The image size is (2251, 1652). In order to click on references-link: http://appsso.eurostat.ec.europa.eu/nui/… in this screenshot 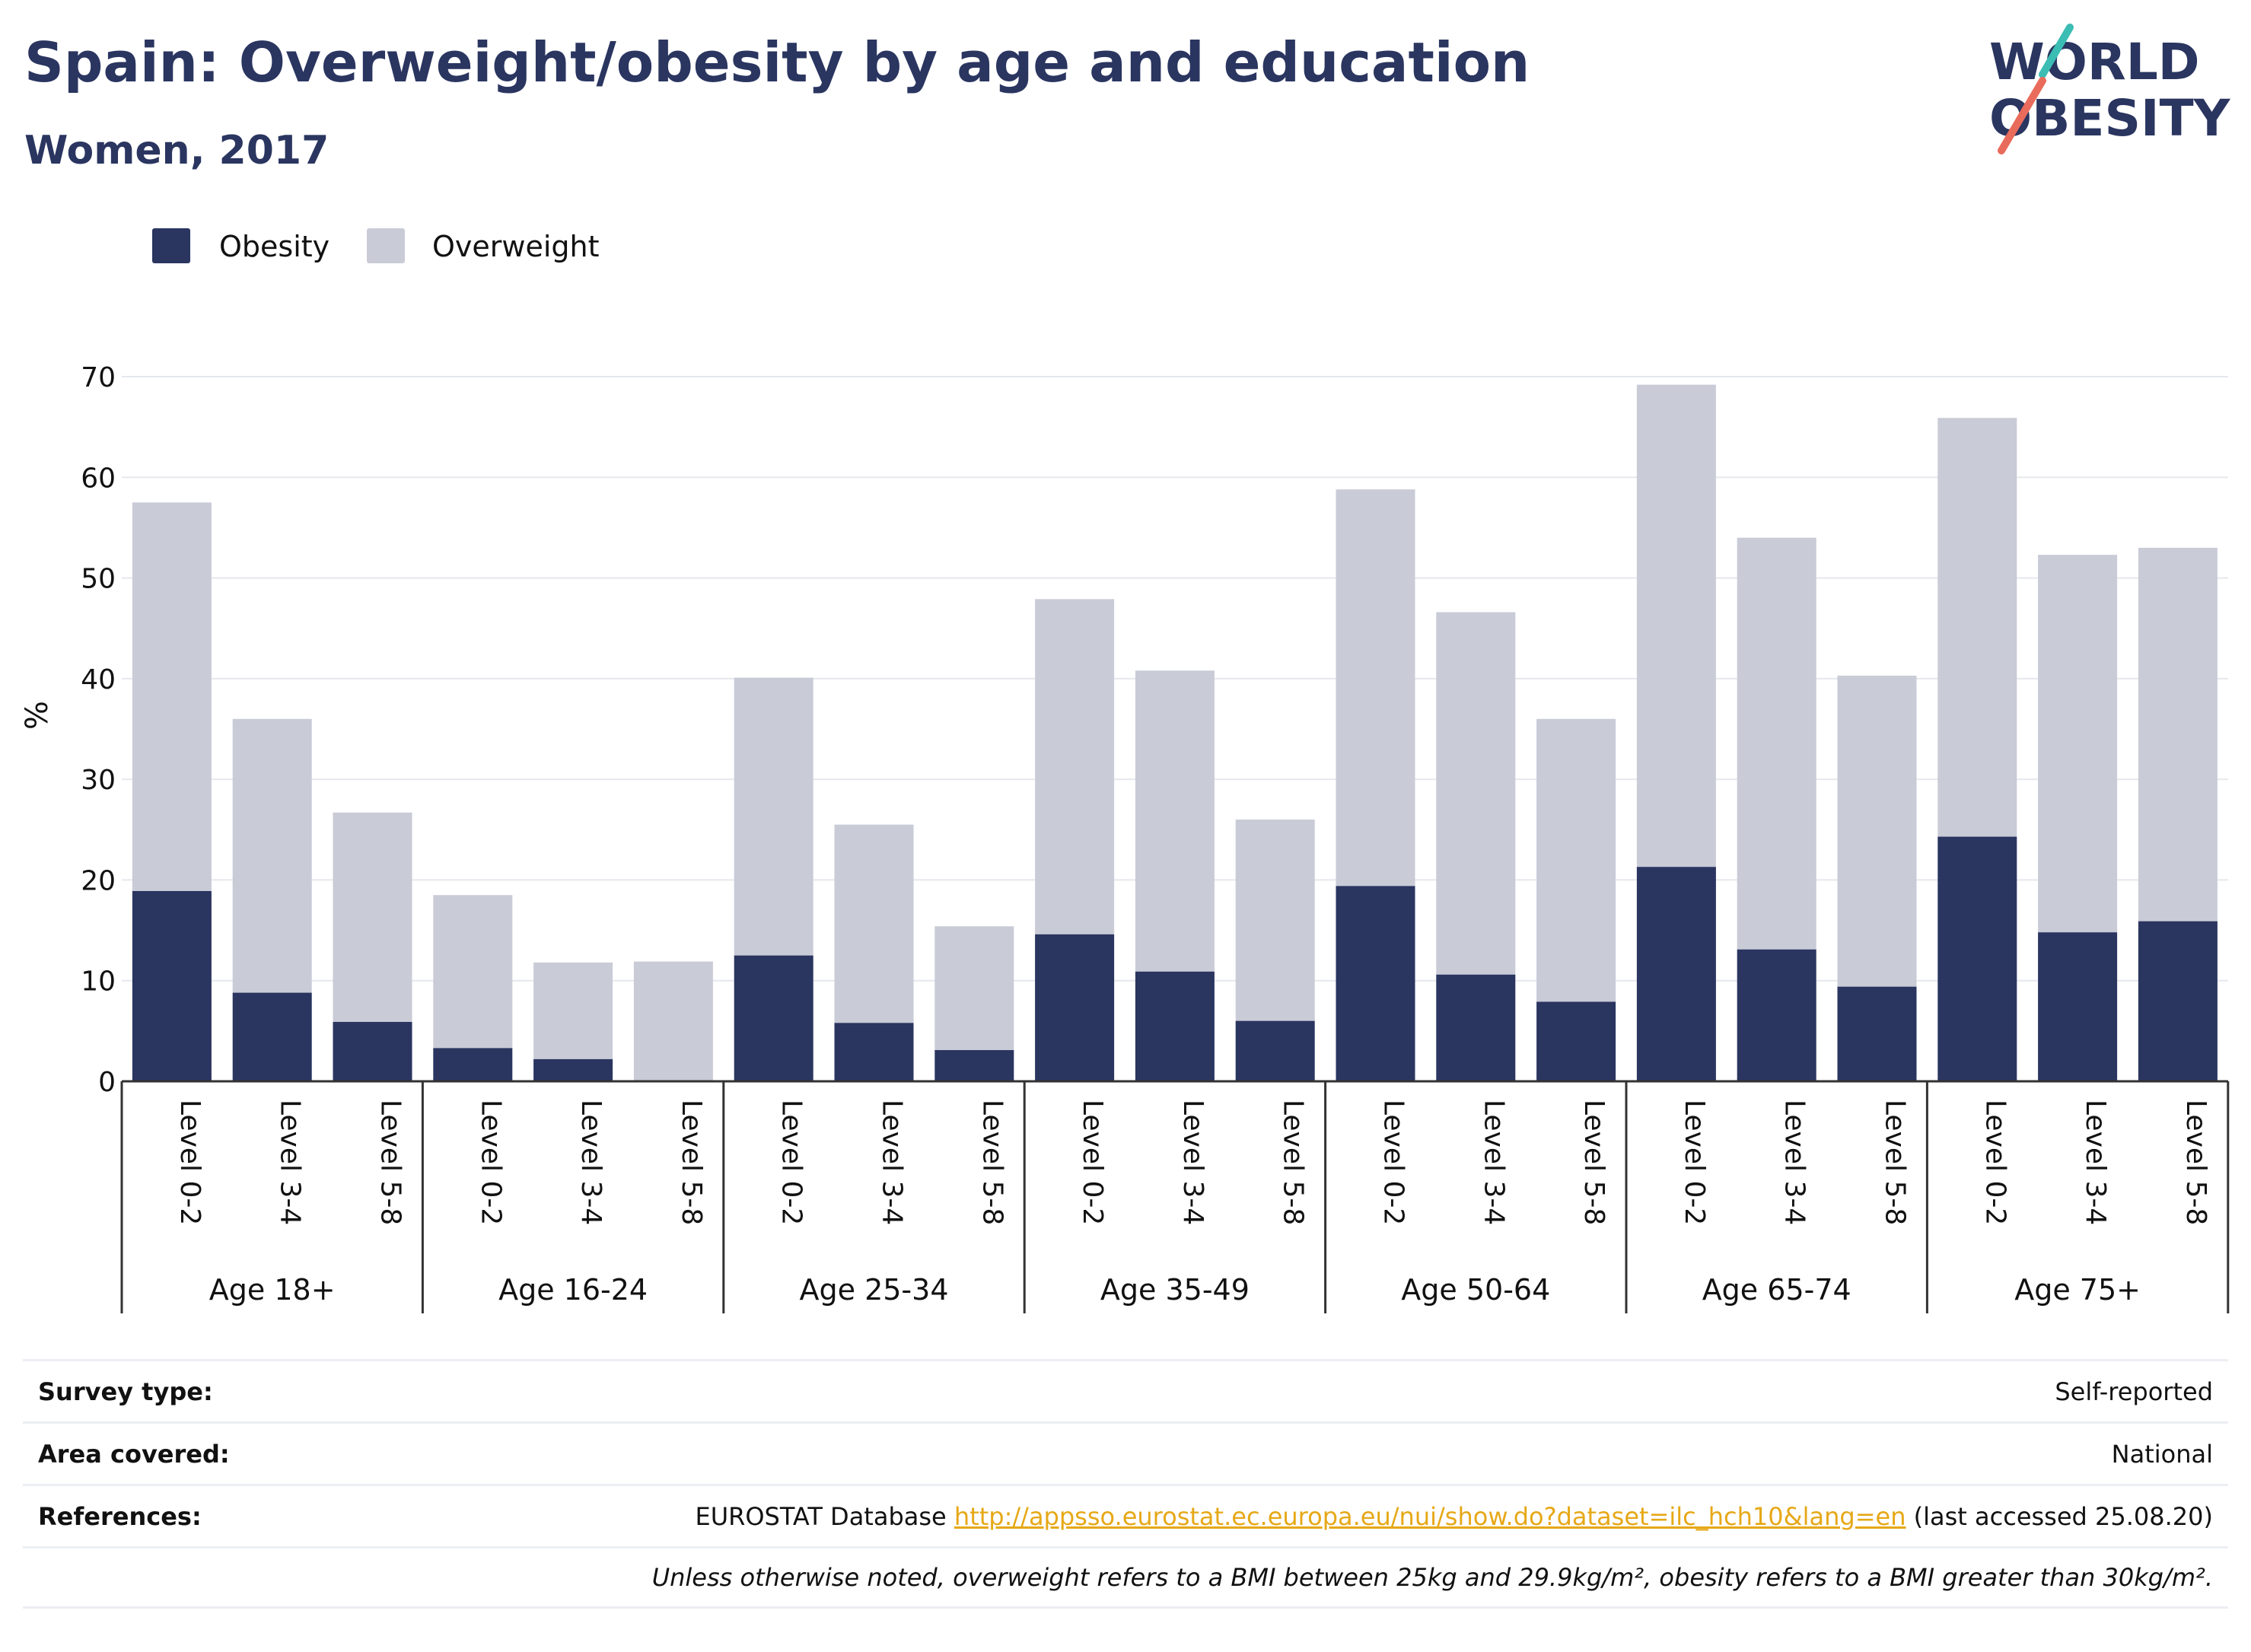, I will do `click(1430, 1516)`.